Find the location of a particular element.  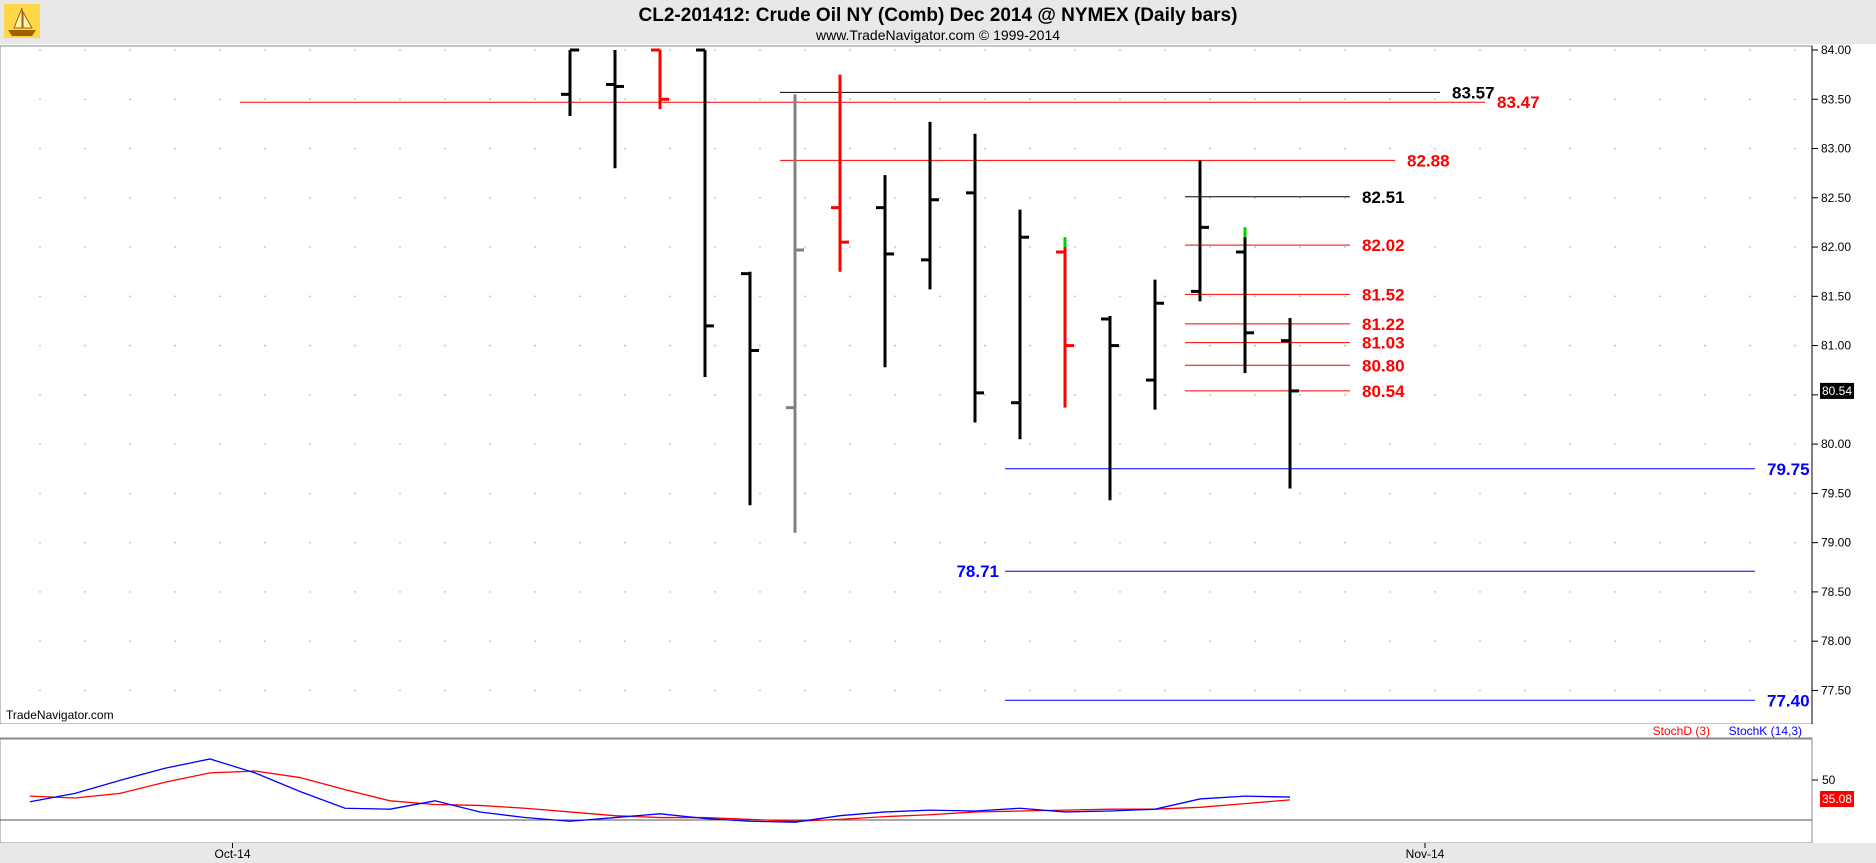

stochastic-y-axis: 50 is located at coordinates (1824, 780).